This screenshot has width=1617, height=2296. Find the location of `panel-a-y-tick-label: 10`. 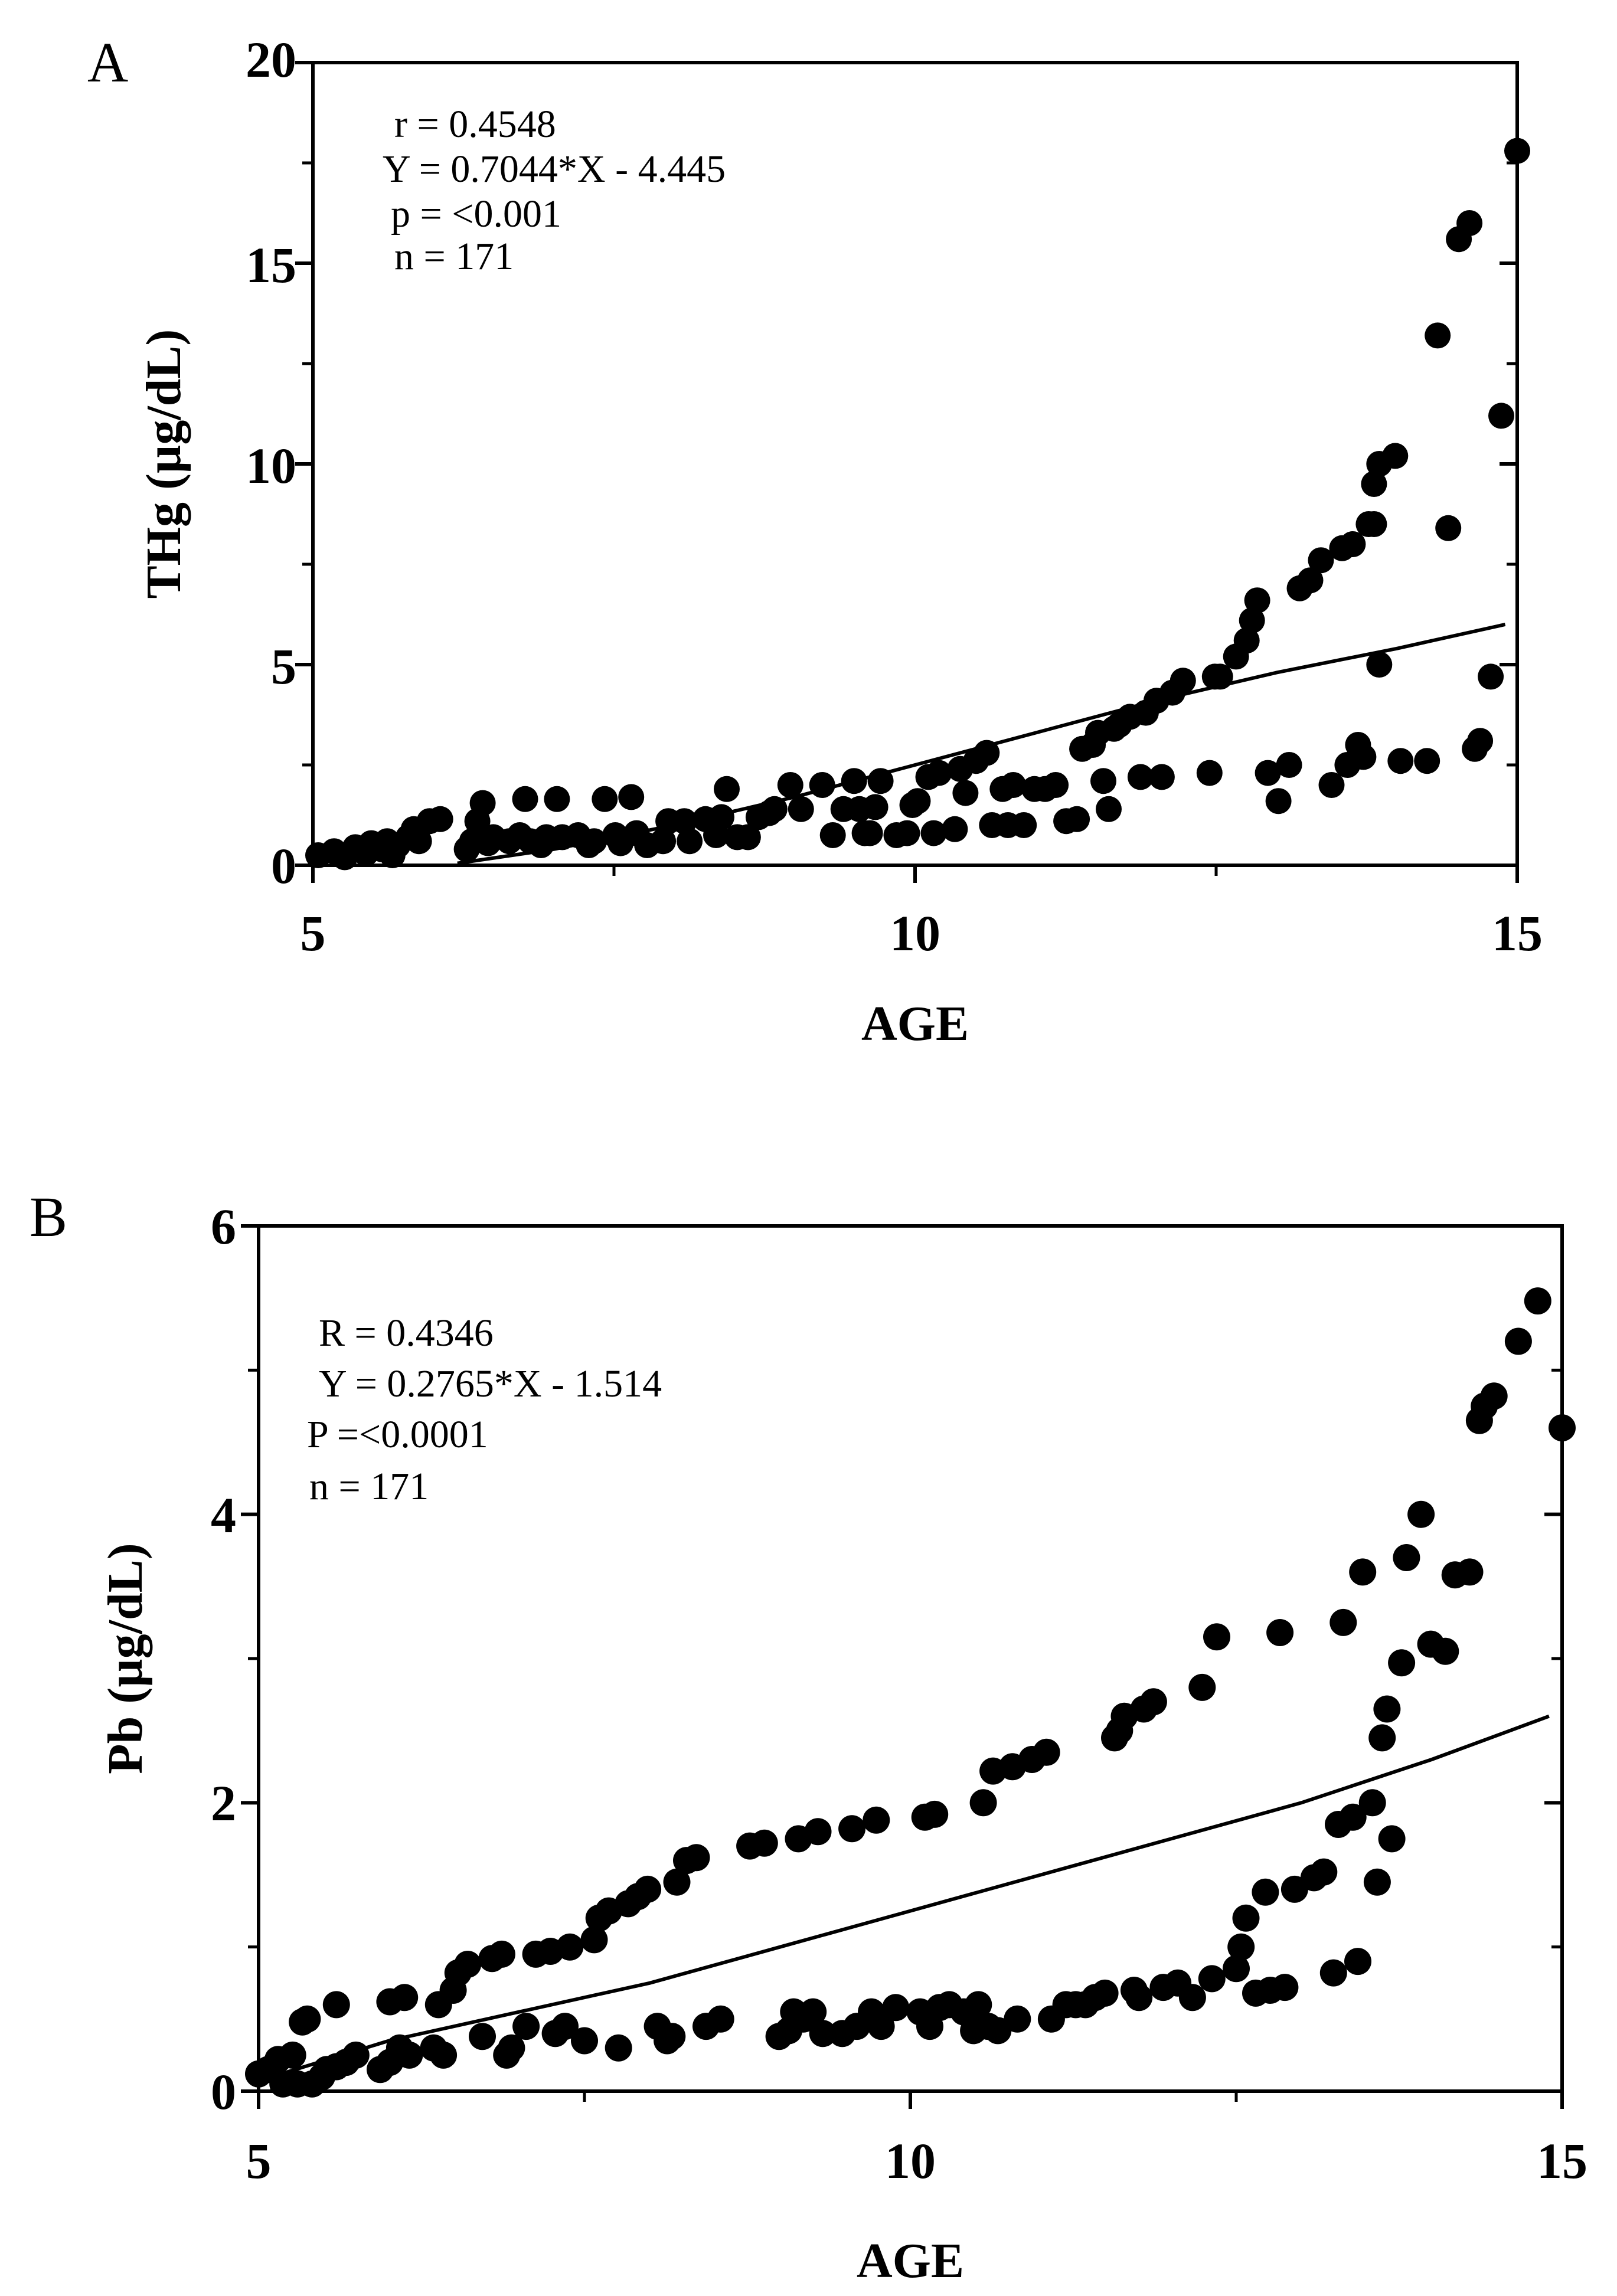

panel-a-y-tick-label: 10 is located at coordinates (271, 465).